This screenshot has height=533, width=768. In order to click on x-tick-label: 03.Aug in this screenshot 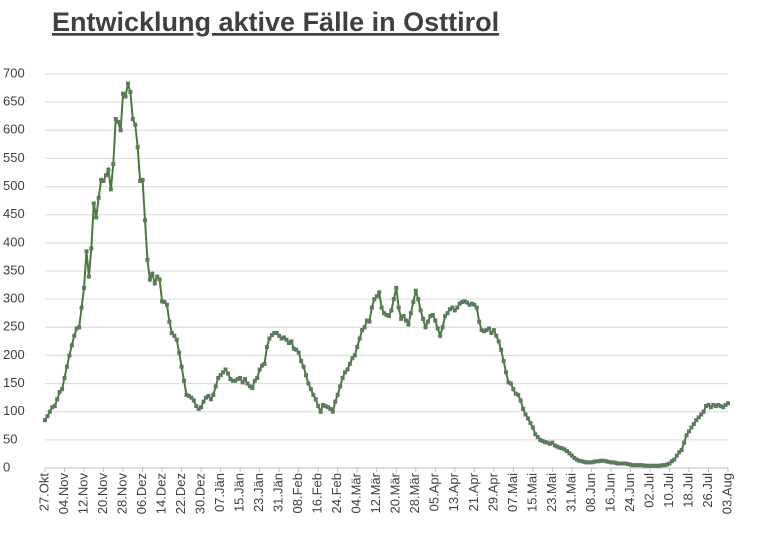, I will do `click(726, 493)`.